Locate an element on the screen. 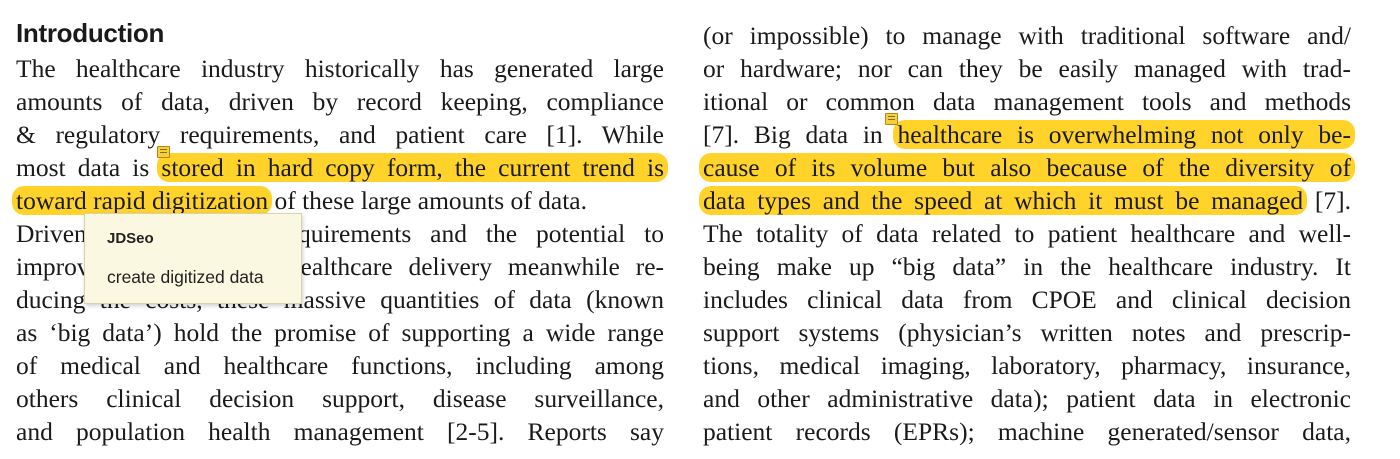 This screenshot has height=459, width=1400. text-segment: most data is is located at coordinates (89, 167).